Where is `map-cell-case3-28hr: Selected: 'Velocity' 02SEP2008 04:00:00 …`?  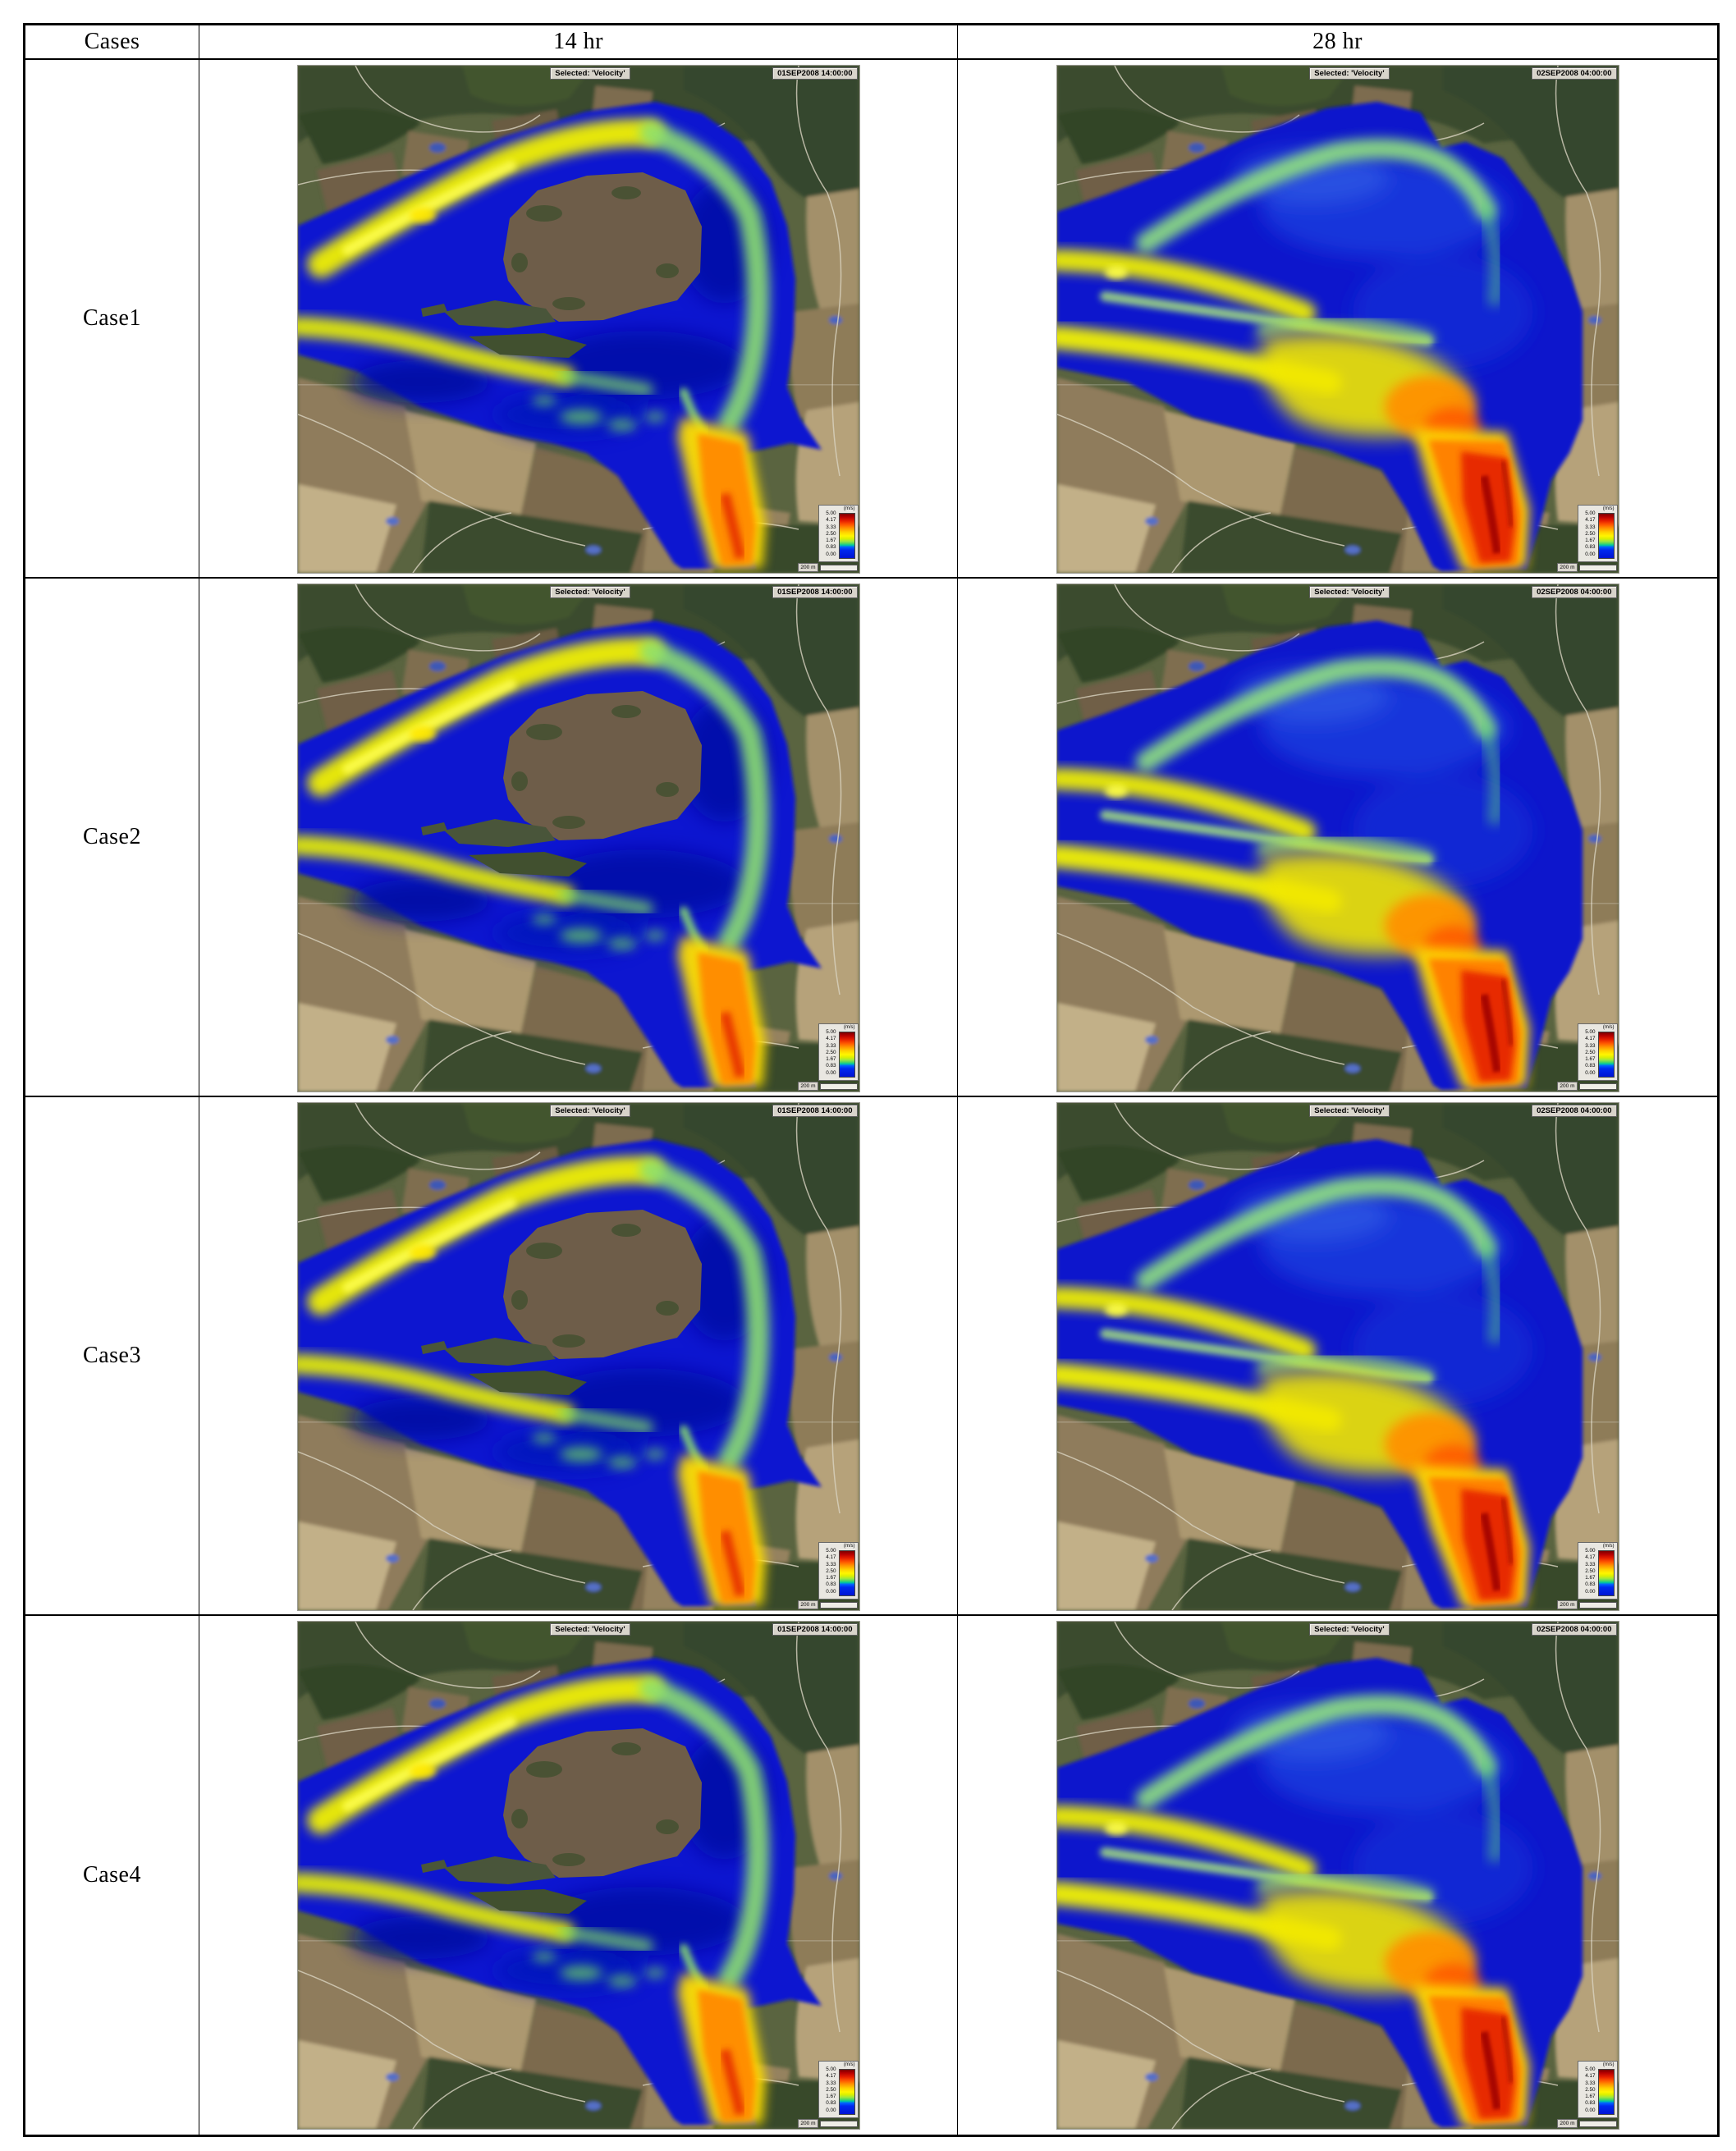
map-cell-case3-28hr: Selected: 'Velocity' 02SEP2008 04:00:00 … is located at coordinates (1337, 1356).